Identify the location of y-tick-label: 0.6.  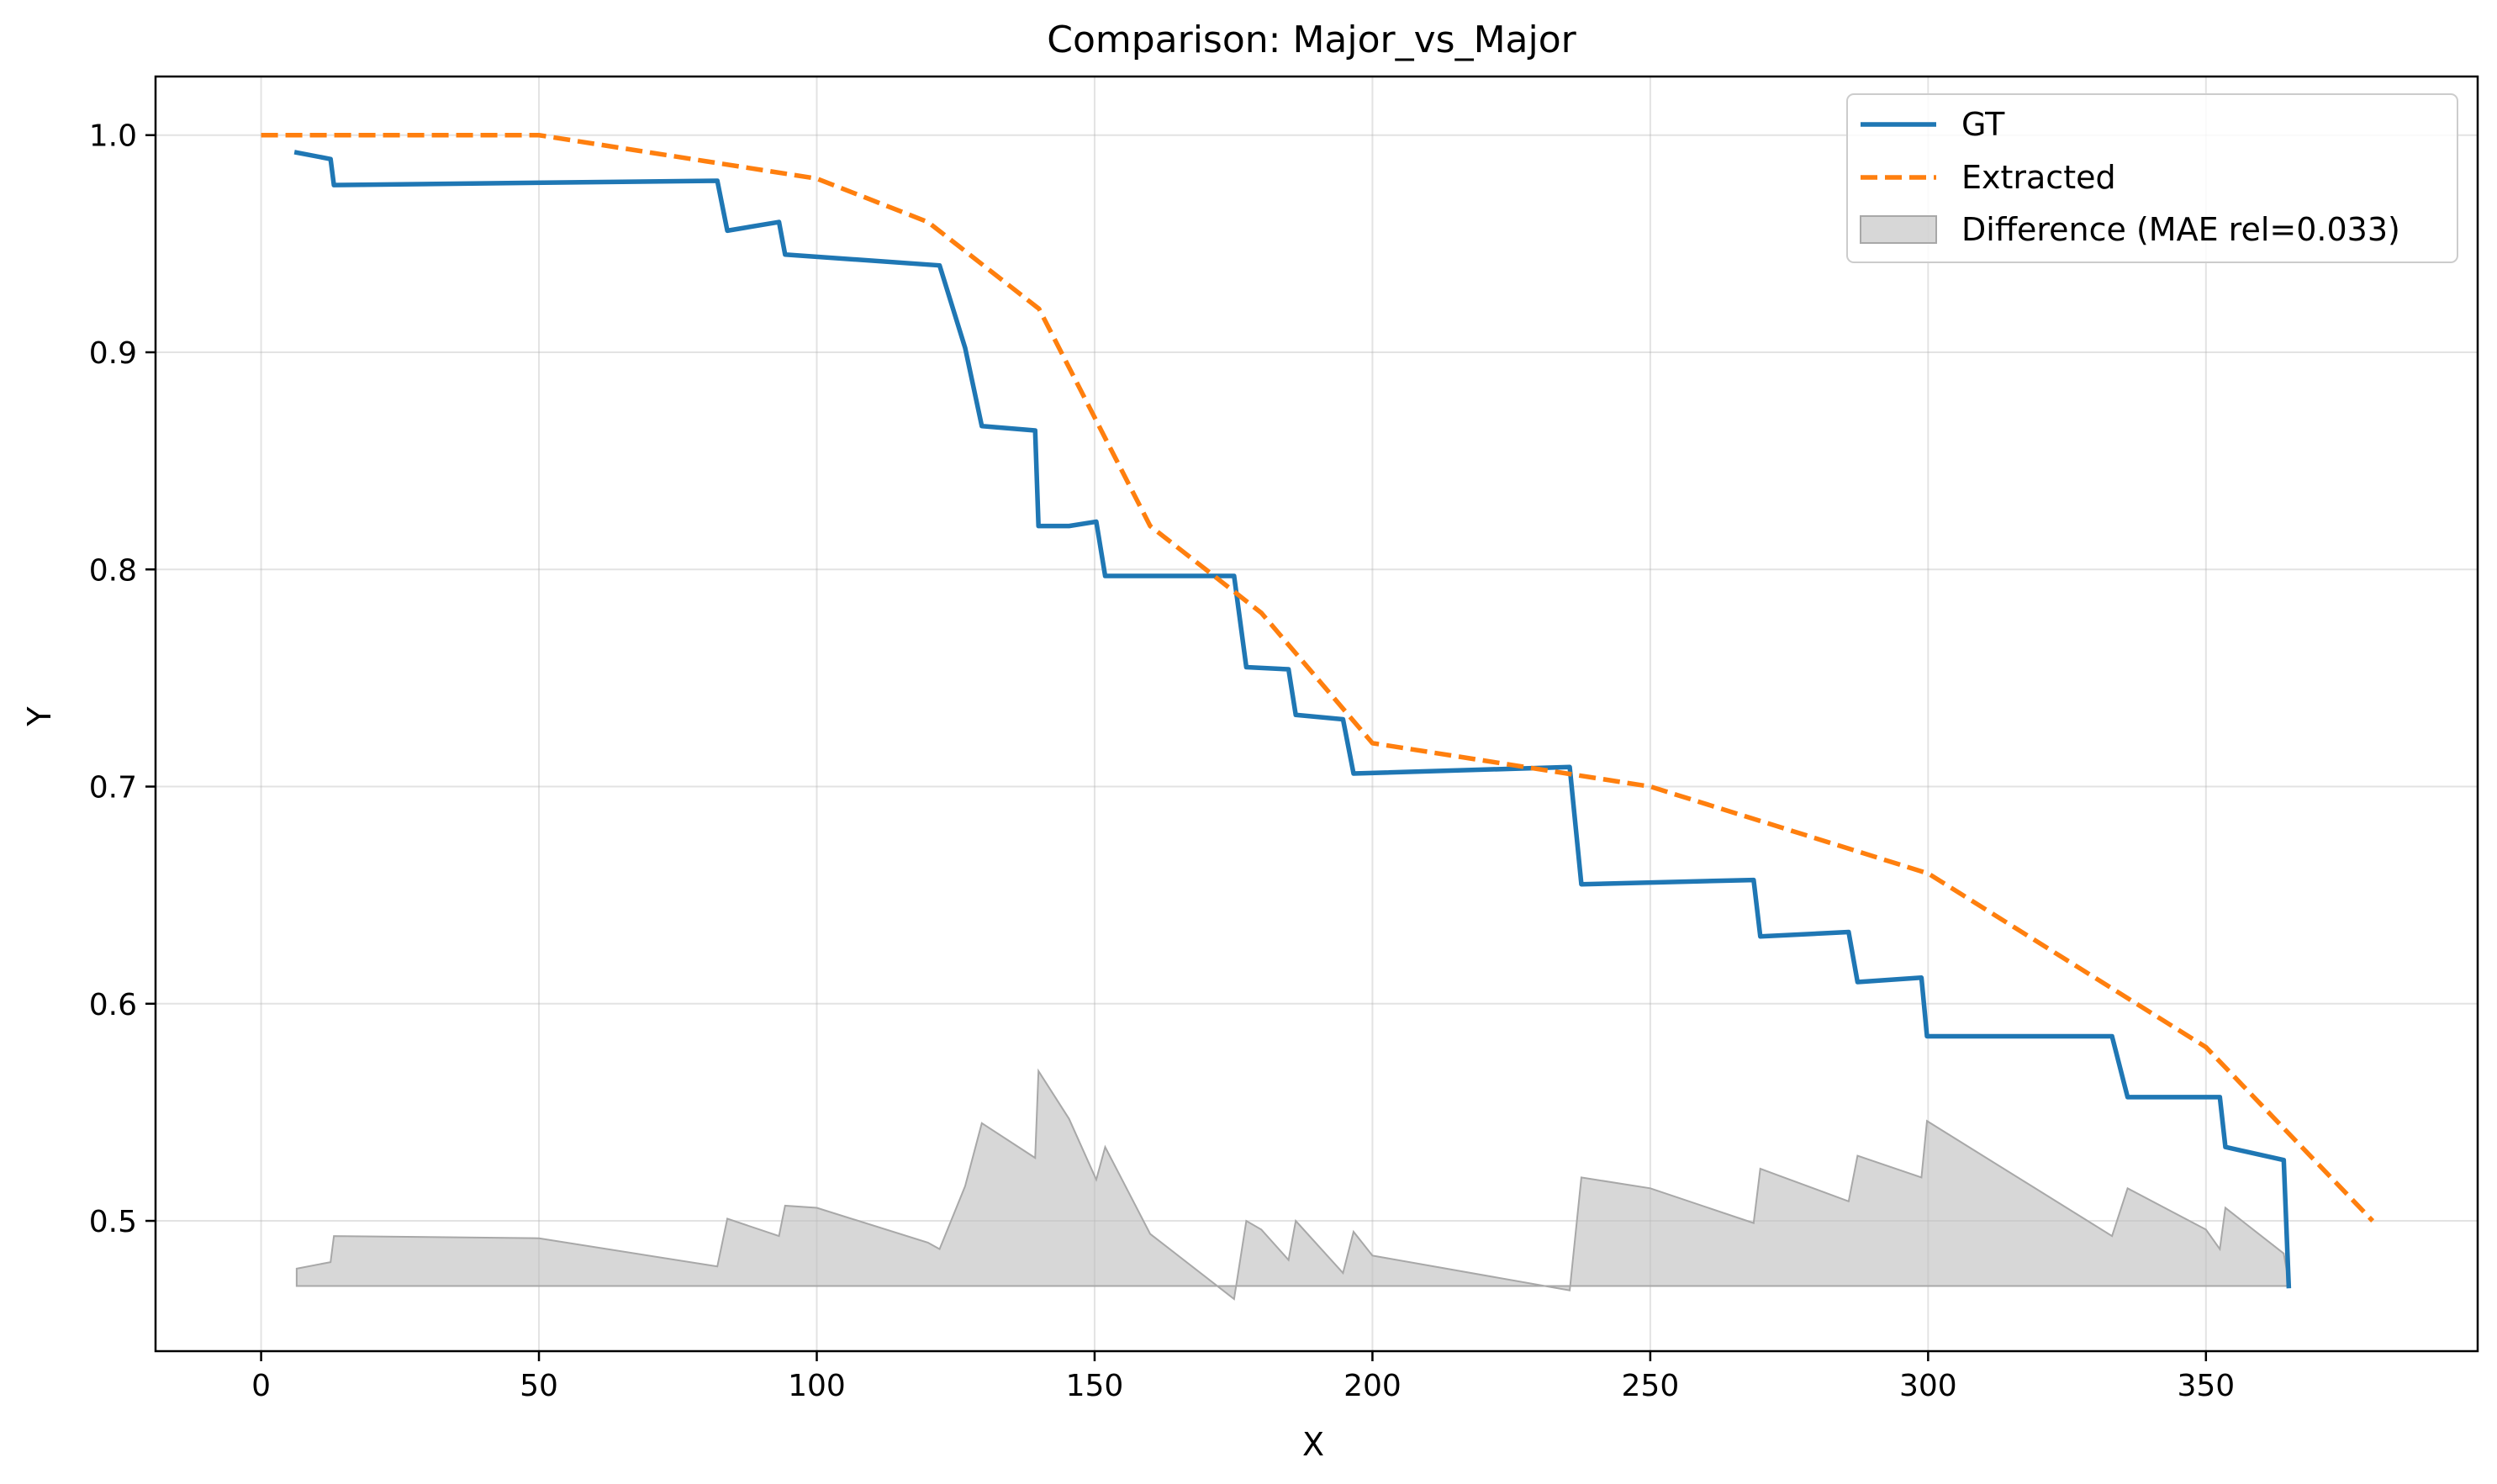
(113, 1005).